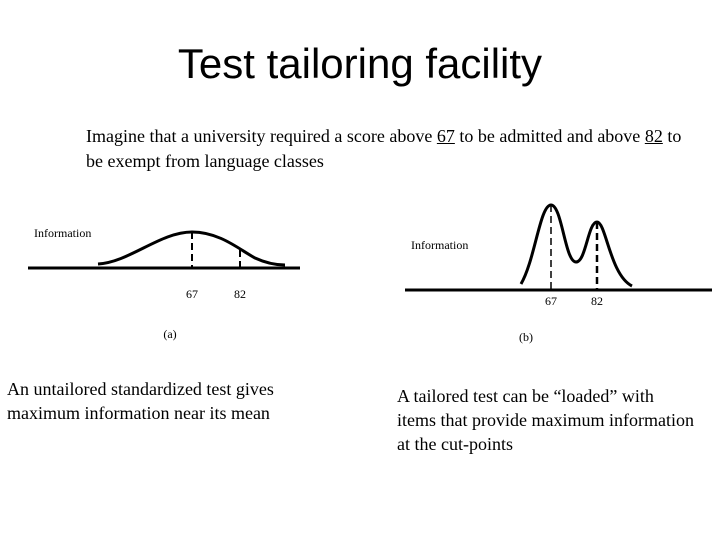 The width and height of the screenshot is (720, 540). Describe the element at coordinates (192, 294) in the screenshot. I see `figure-a-tick-67: 67` at that location.